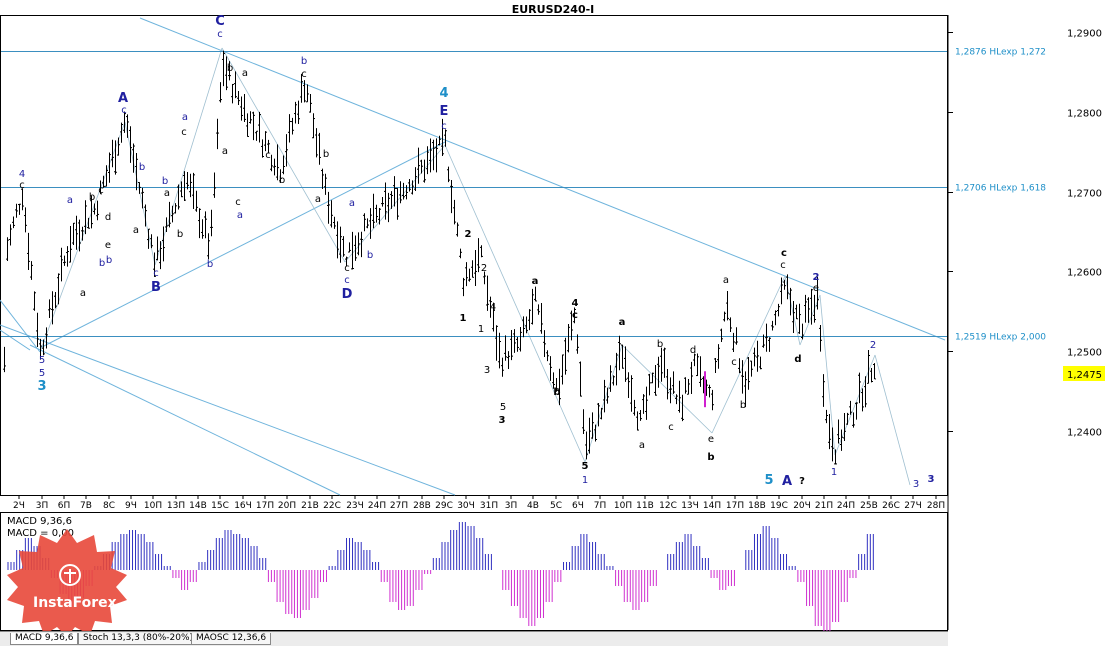  I want to click on wave-label: D, so click(347, 294).